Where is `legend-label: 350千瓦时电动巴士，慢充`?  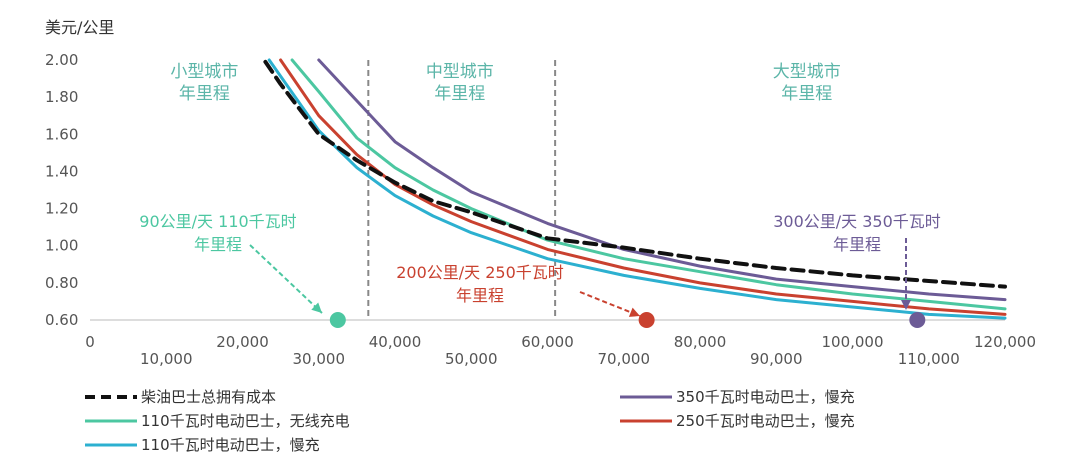
legend-label: 350千瓦时电动巴士，慢充 is located at coordinates (765, 397).